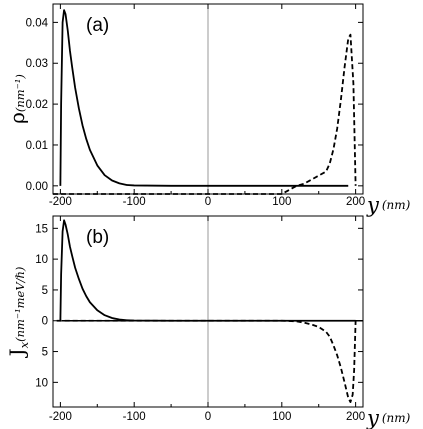  What do you see at coordinates (20, 304) in the screenshot?
I see `y-axis-unit: (nm⁻¹meV/ℏ)` at bounding box center [20, 304].